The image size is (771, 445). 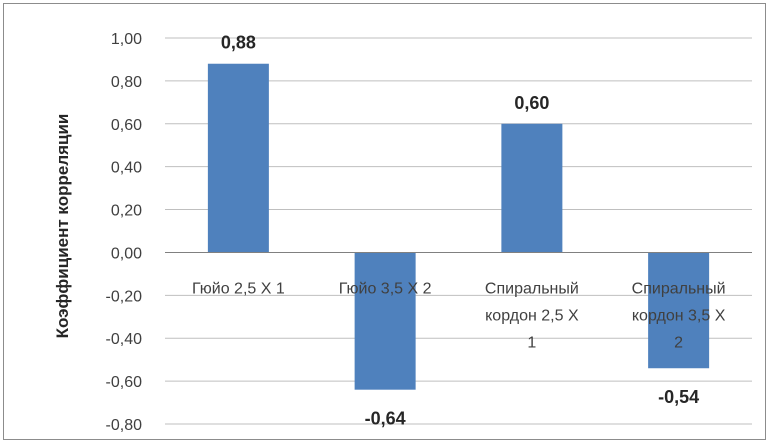 What do you see at coordinates (385, 288) in the screenshot?
I see `category-label: Гюйо 3,5 Х 2` at bounding box center [385, 288].